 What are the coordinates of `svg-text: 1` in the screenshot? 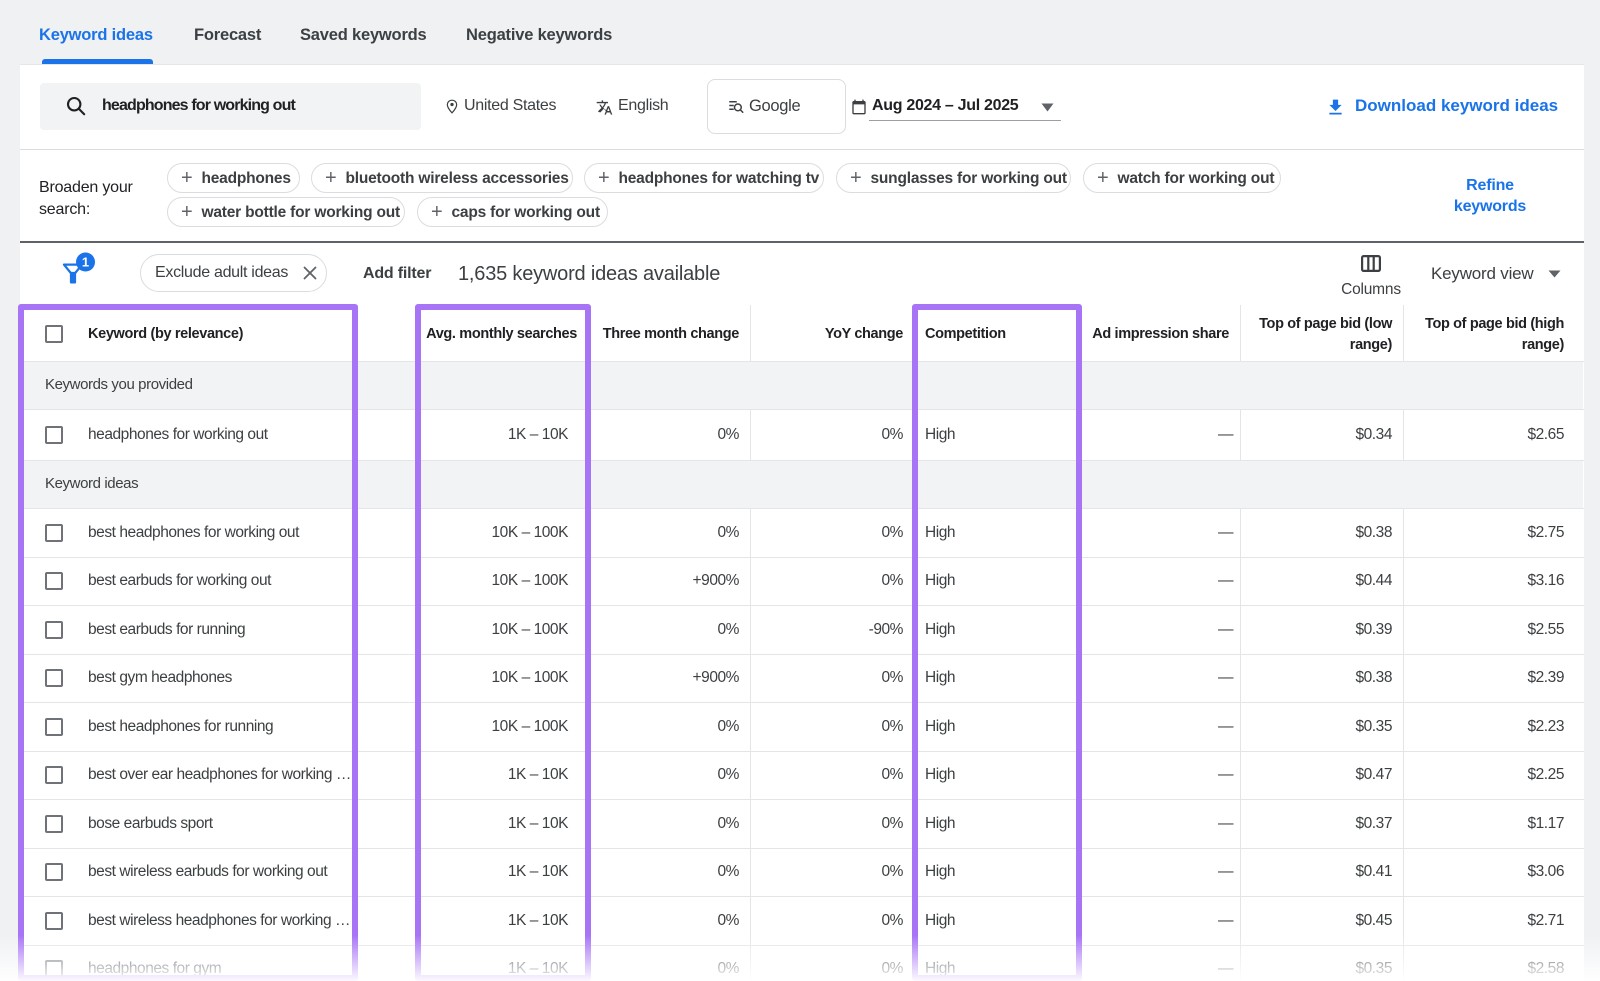 It's located at (85, 262).